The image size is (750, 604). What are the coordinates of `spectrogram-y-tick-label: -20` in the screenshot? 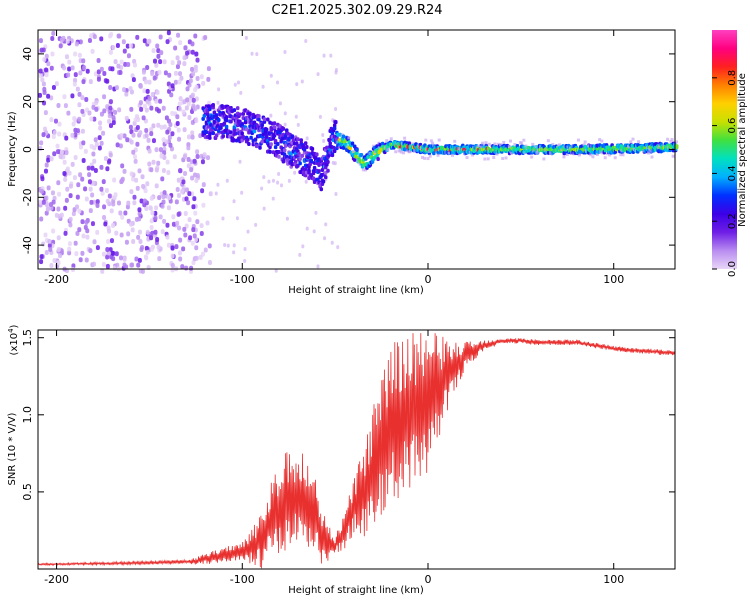 It's located at (27, 197).